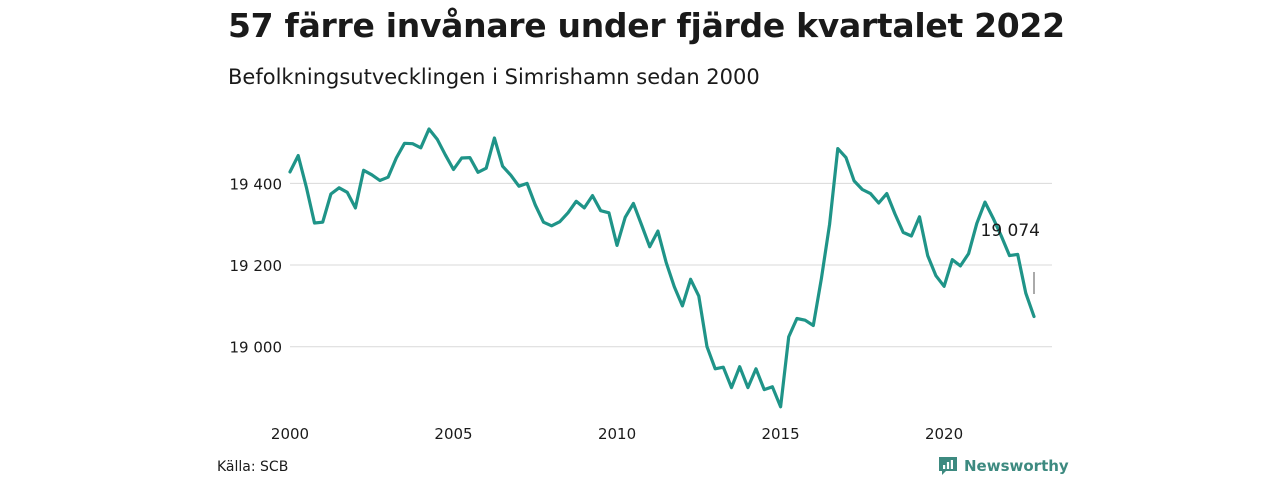 The width and height of the screenshot is (1280, 480). I want to click on x-tick-label: 2000, so click(290, 434).